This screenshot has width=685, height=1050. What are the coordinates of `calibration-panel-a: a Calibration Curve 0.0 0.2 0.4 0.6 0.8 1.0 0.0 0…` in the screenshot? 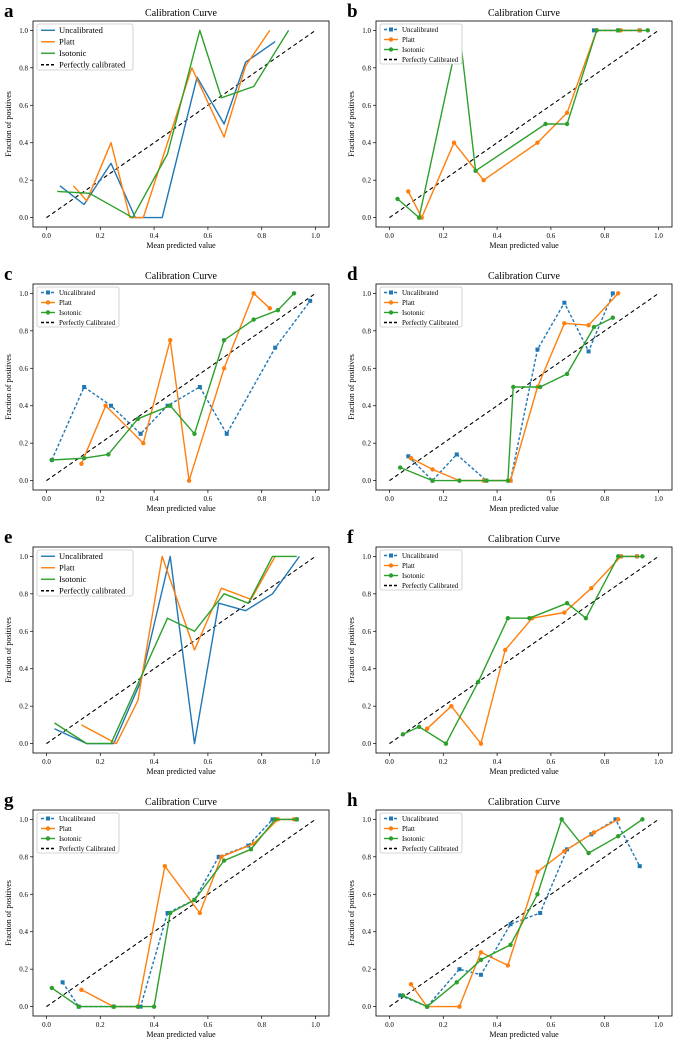 It's located at (171, 131).